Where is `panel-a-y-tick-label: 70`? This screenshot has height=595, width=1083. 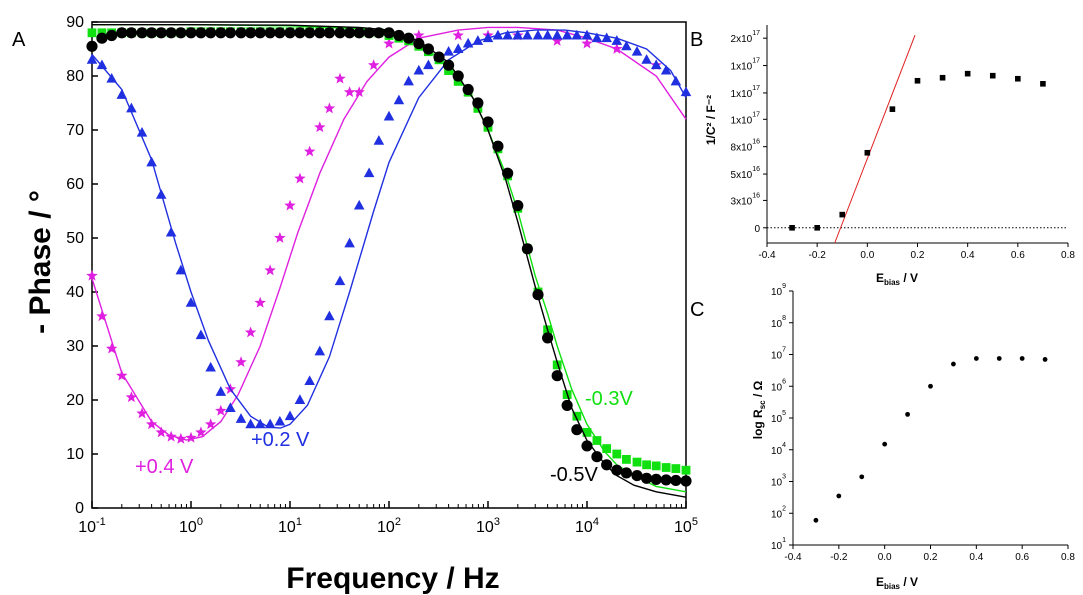 panel-a-y-tick-label: 70 is located at coordinates (75, 130).